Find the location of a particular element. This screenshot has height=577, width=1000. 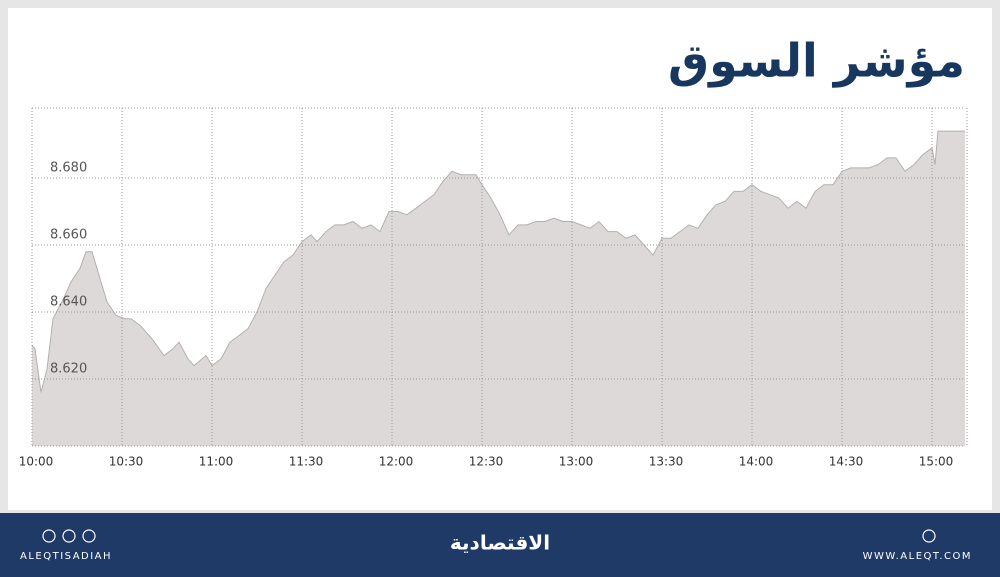

y-tick-label: 8.620 is located at coordinates (68, 369).